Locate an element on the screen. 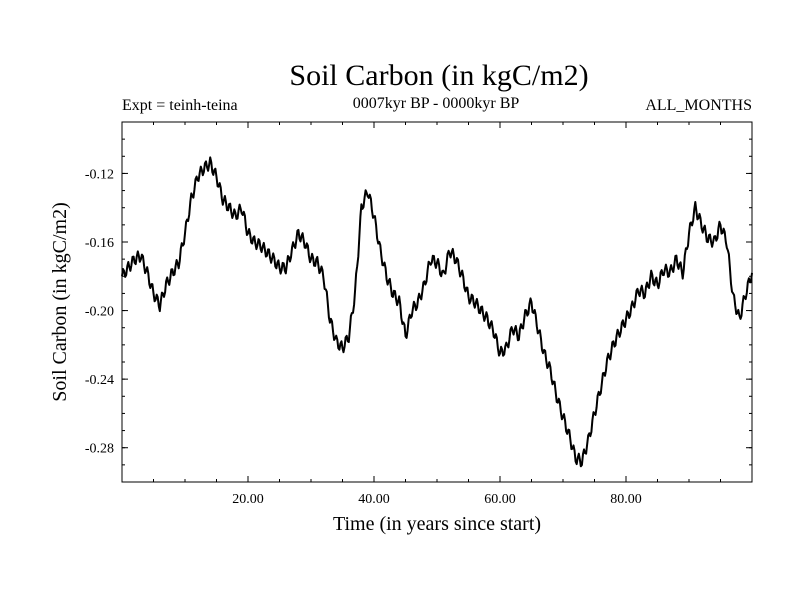 This screenshot has height=600, width=800. x-tick-label: 60.00 is located at coordinates (500, 499).